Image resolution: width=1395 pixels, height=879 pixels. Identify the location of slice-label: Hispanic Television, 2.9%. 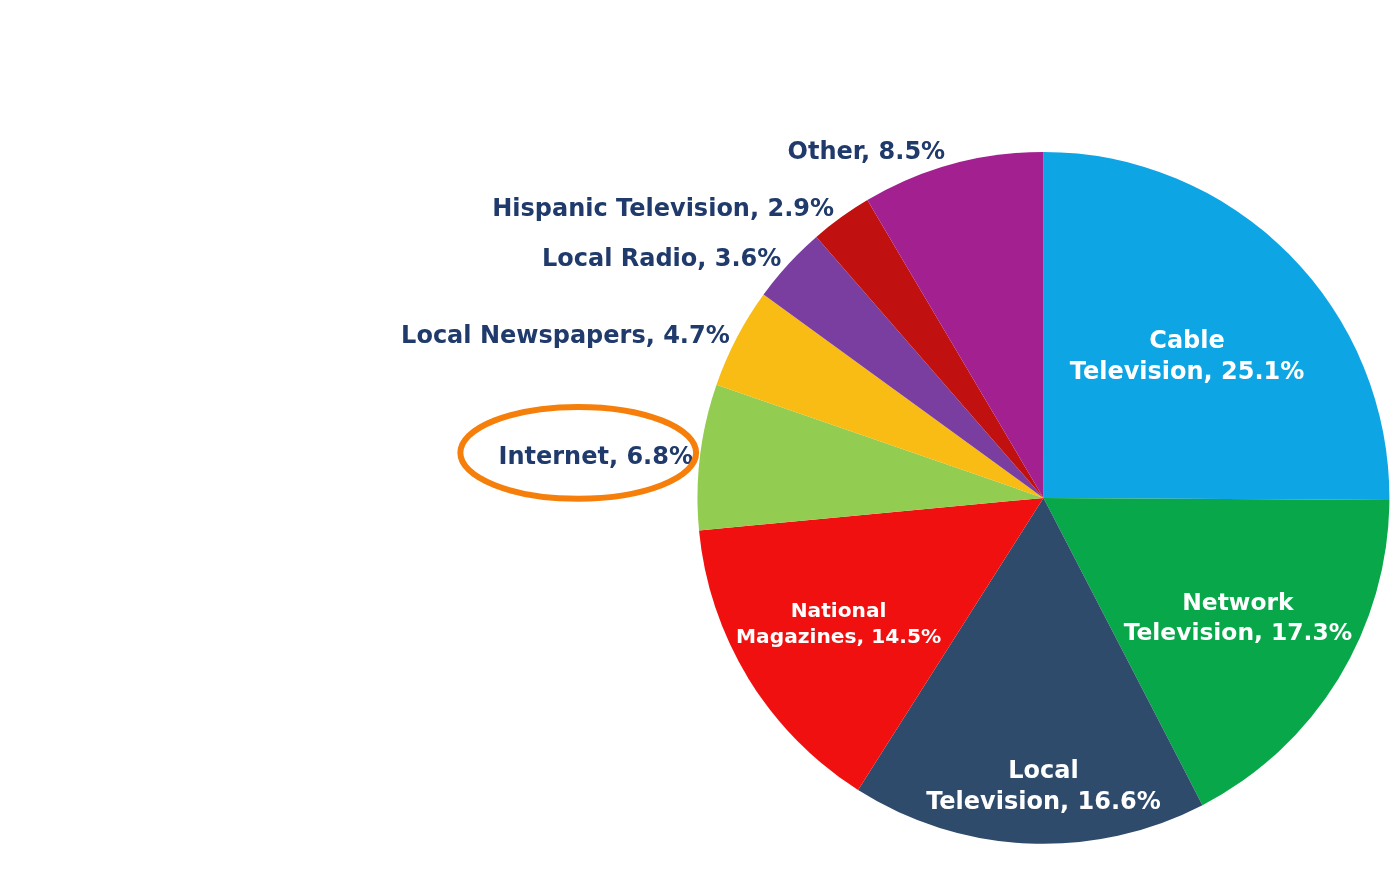
(663, 208).